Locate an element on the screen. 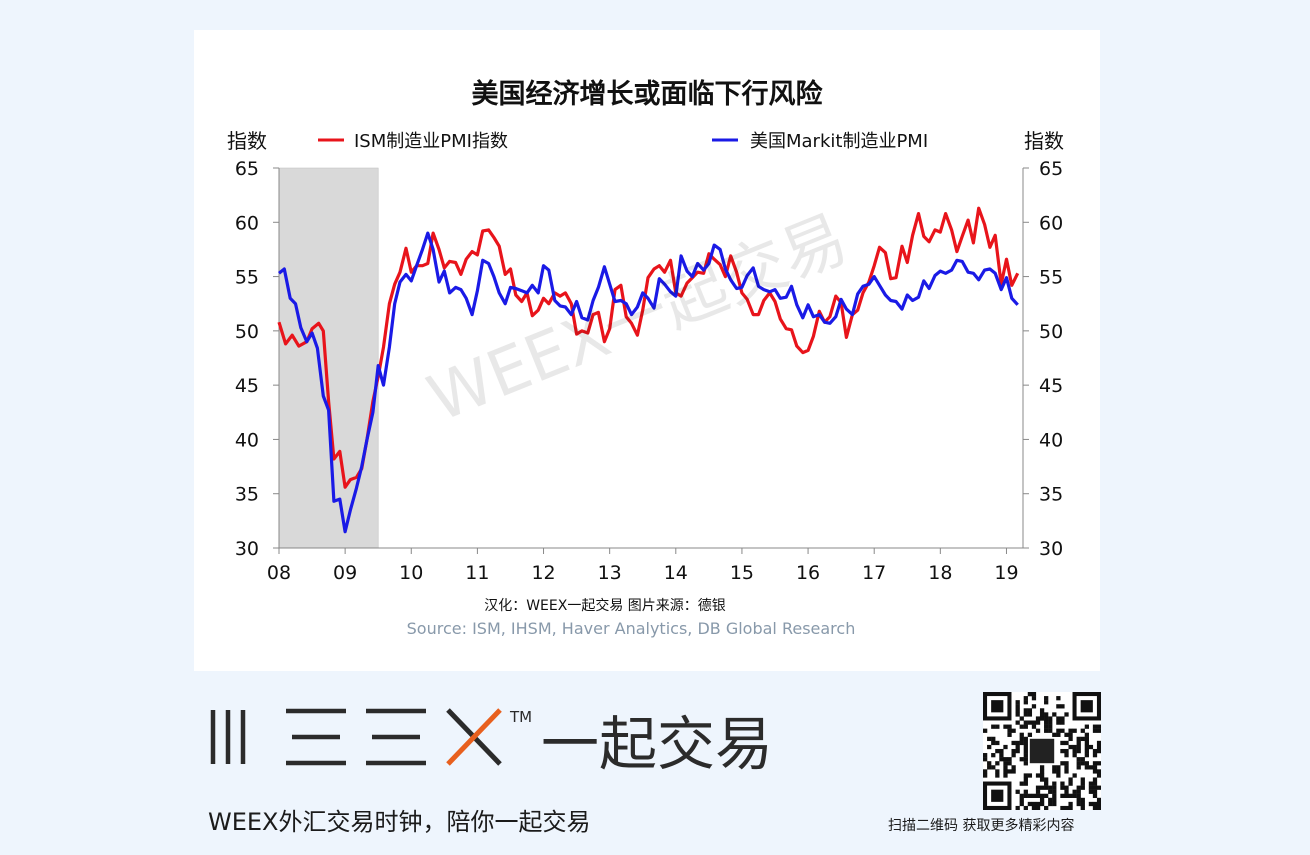 The image size is (1310, 855). y-tick-label-left: 65 is located at coordinates (247, 169).